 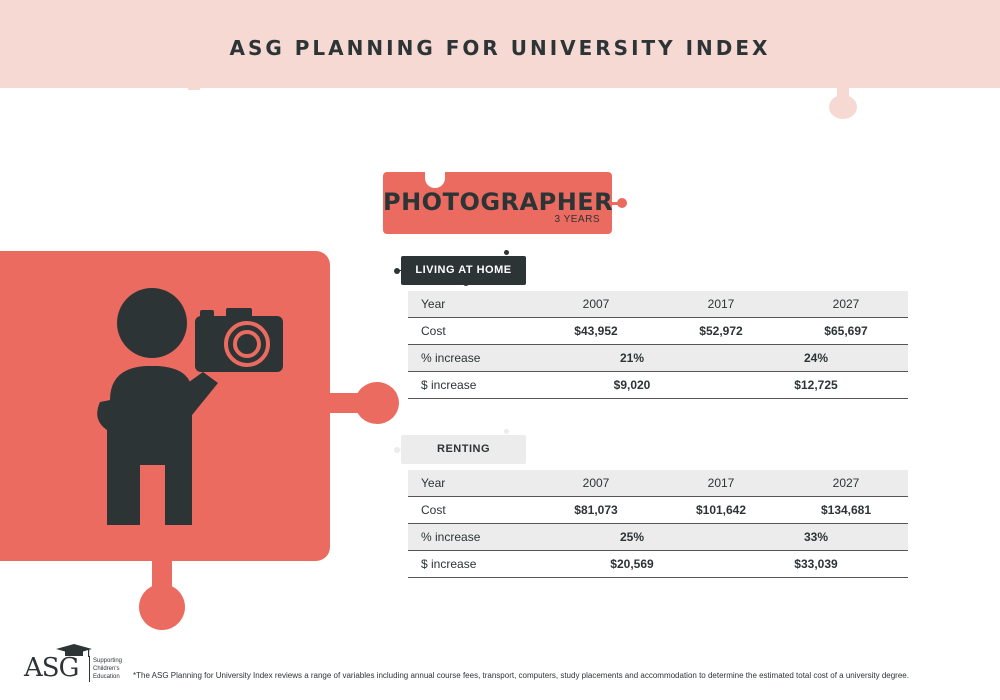 I want to click on table-row-dollar-increase: $ increase $9,020 $12,725, so click(x=658, y=385).